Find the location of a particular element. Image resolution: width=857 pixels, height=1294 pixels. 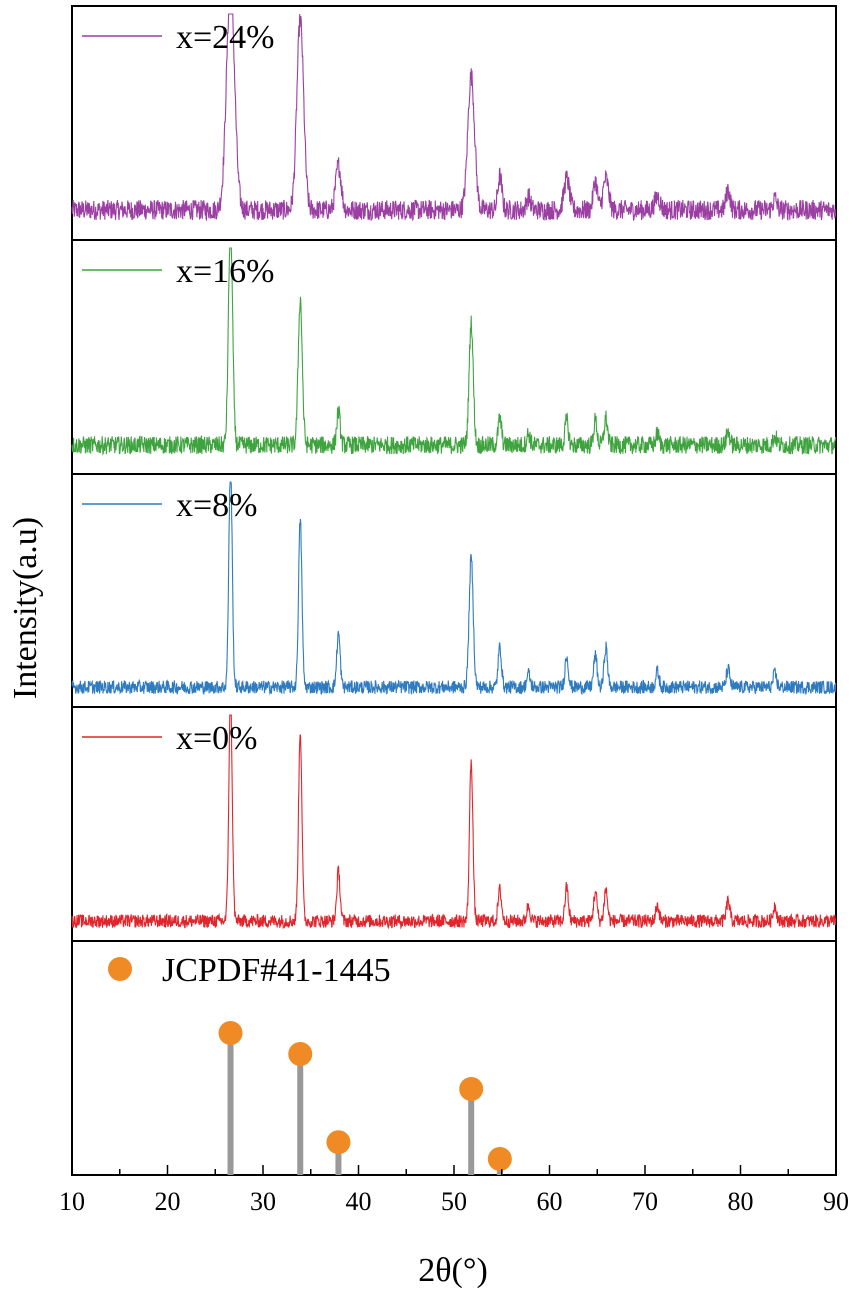

series-line-x=8% is located at coordinates (454, 588).